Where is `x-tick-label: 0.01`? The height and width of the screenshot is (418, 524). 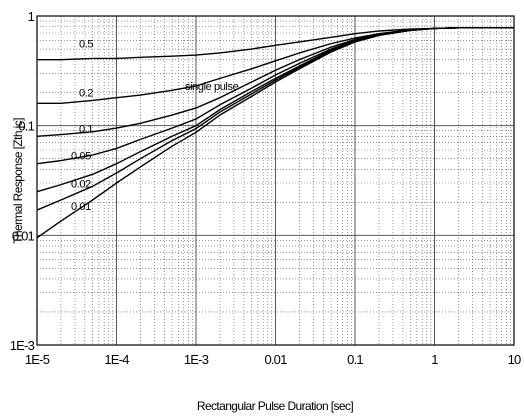 x-tick-label: 0.01 is located at coordinates (275, 359).